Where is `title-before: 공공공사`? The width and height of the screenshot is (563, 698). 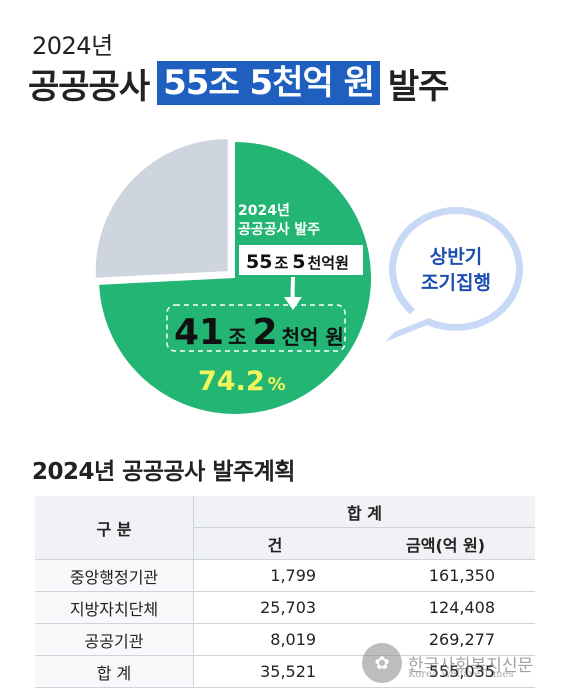
title-before: 공공공사 is located at coordinates (89, 86).